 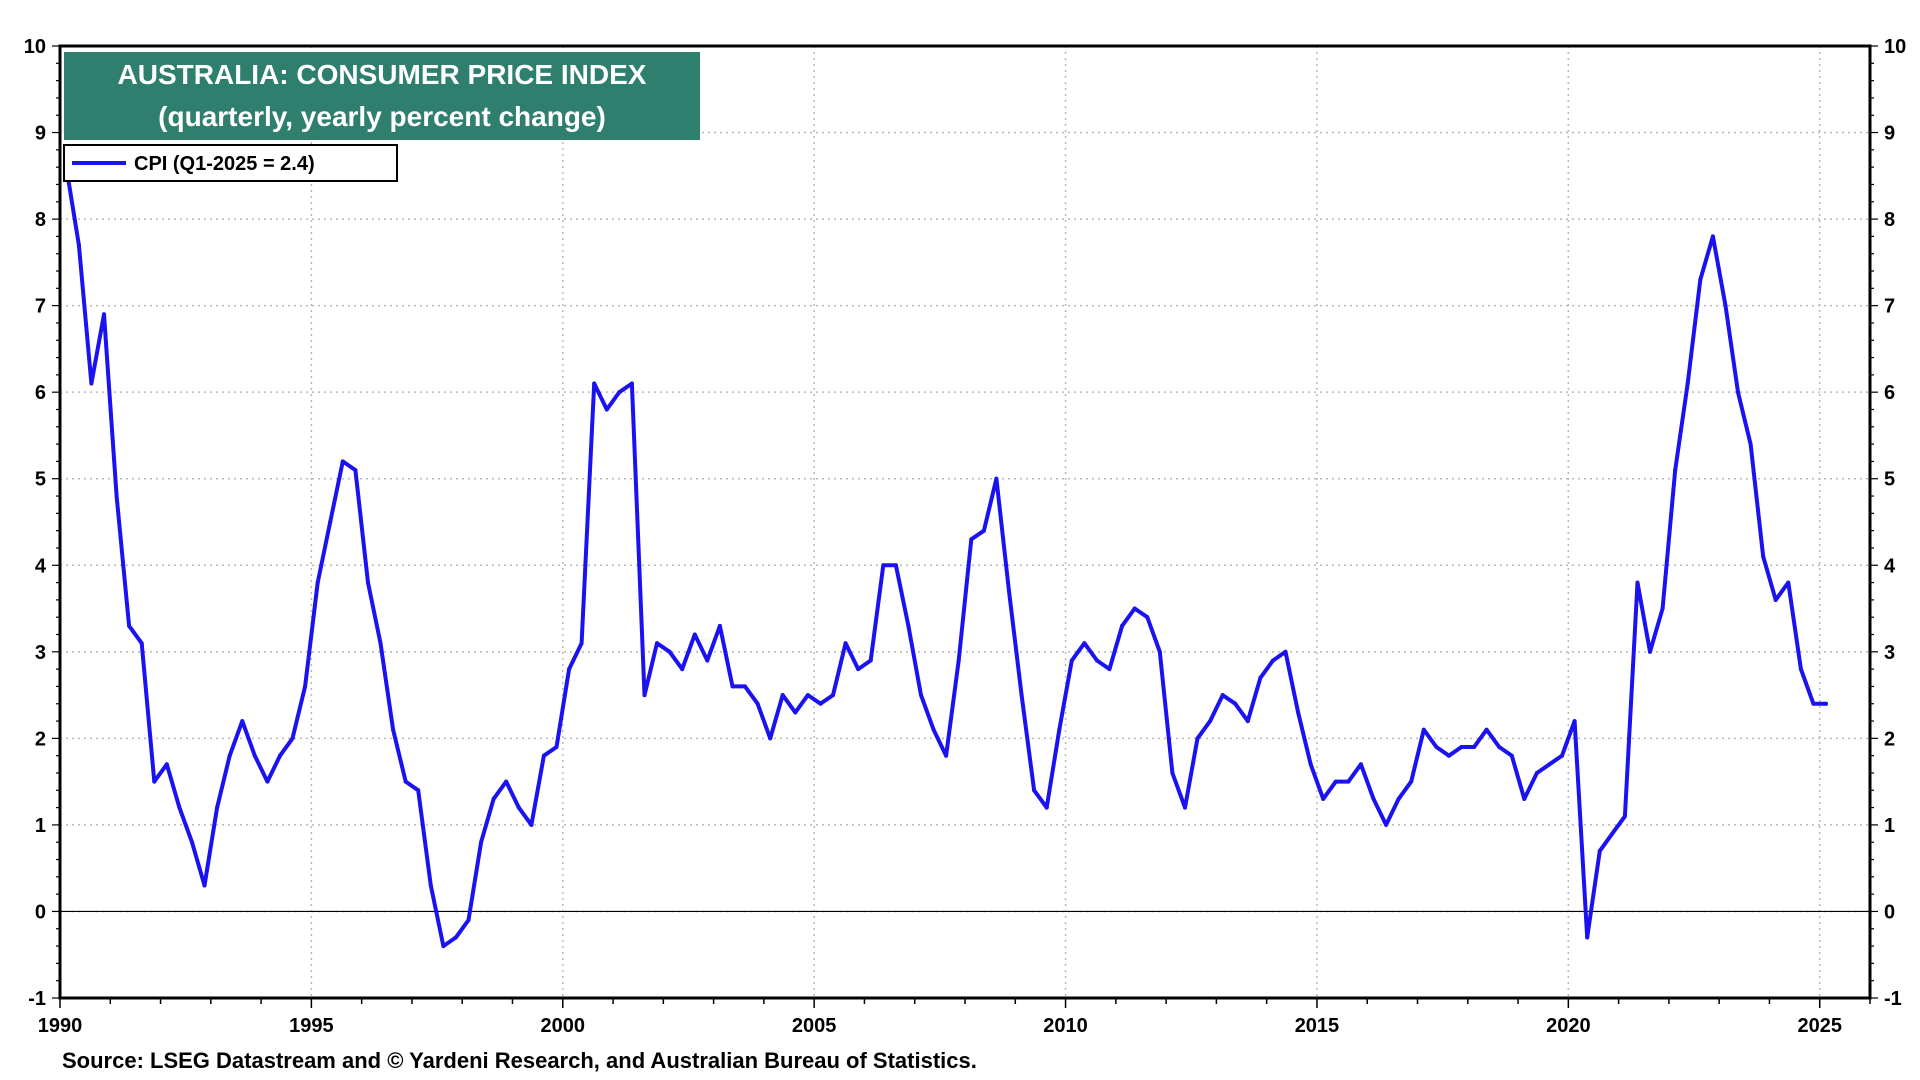 What do you see at coordinates (1893, 999) in the screenshot?
I see `y-tick-label-right: -1` at bounding box center [1893, 999].